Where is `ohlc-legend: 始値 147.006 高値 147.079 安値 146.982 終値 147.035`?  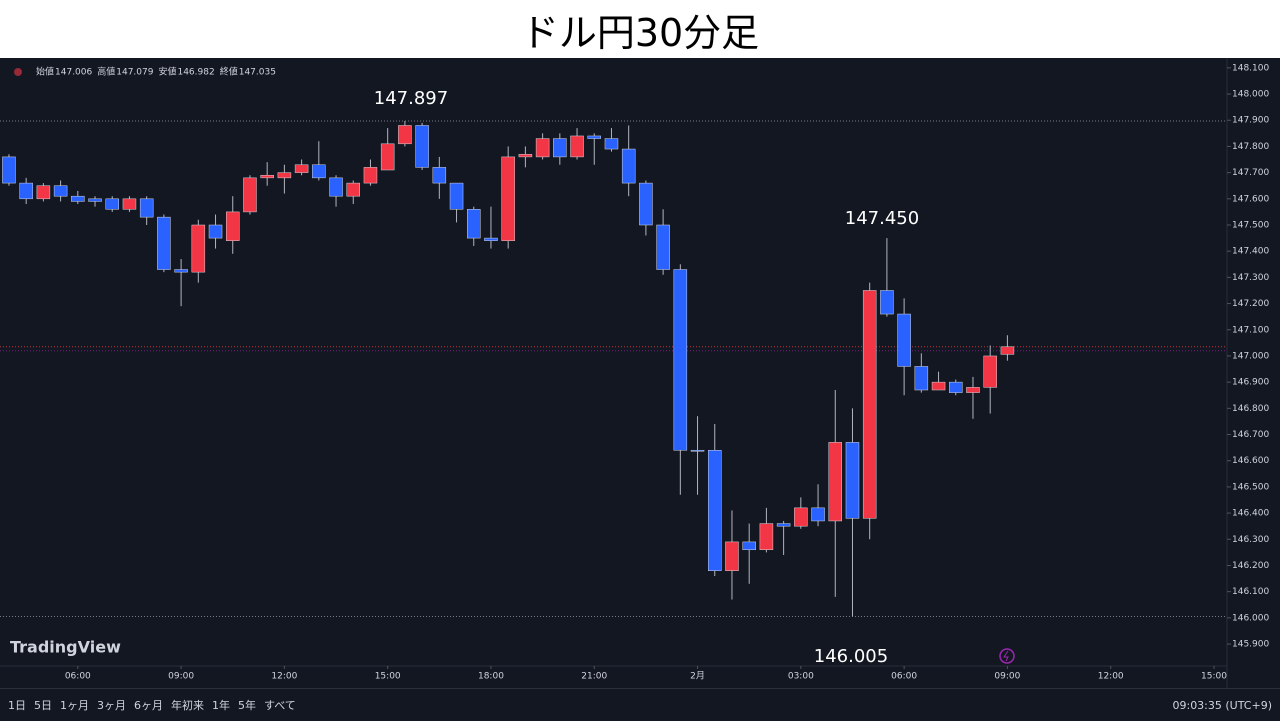 ohlc-legend: 始値 147.006 高値 147.079 安値 146.982 終値 147.035 is located at coordinates (156, 72).